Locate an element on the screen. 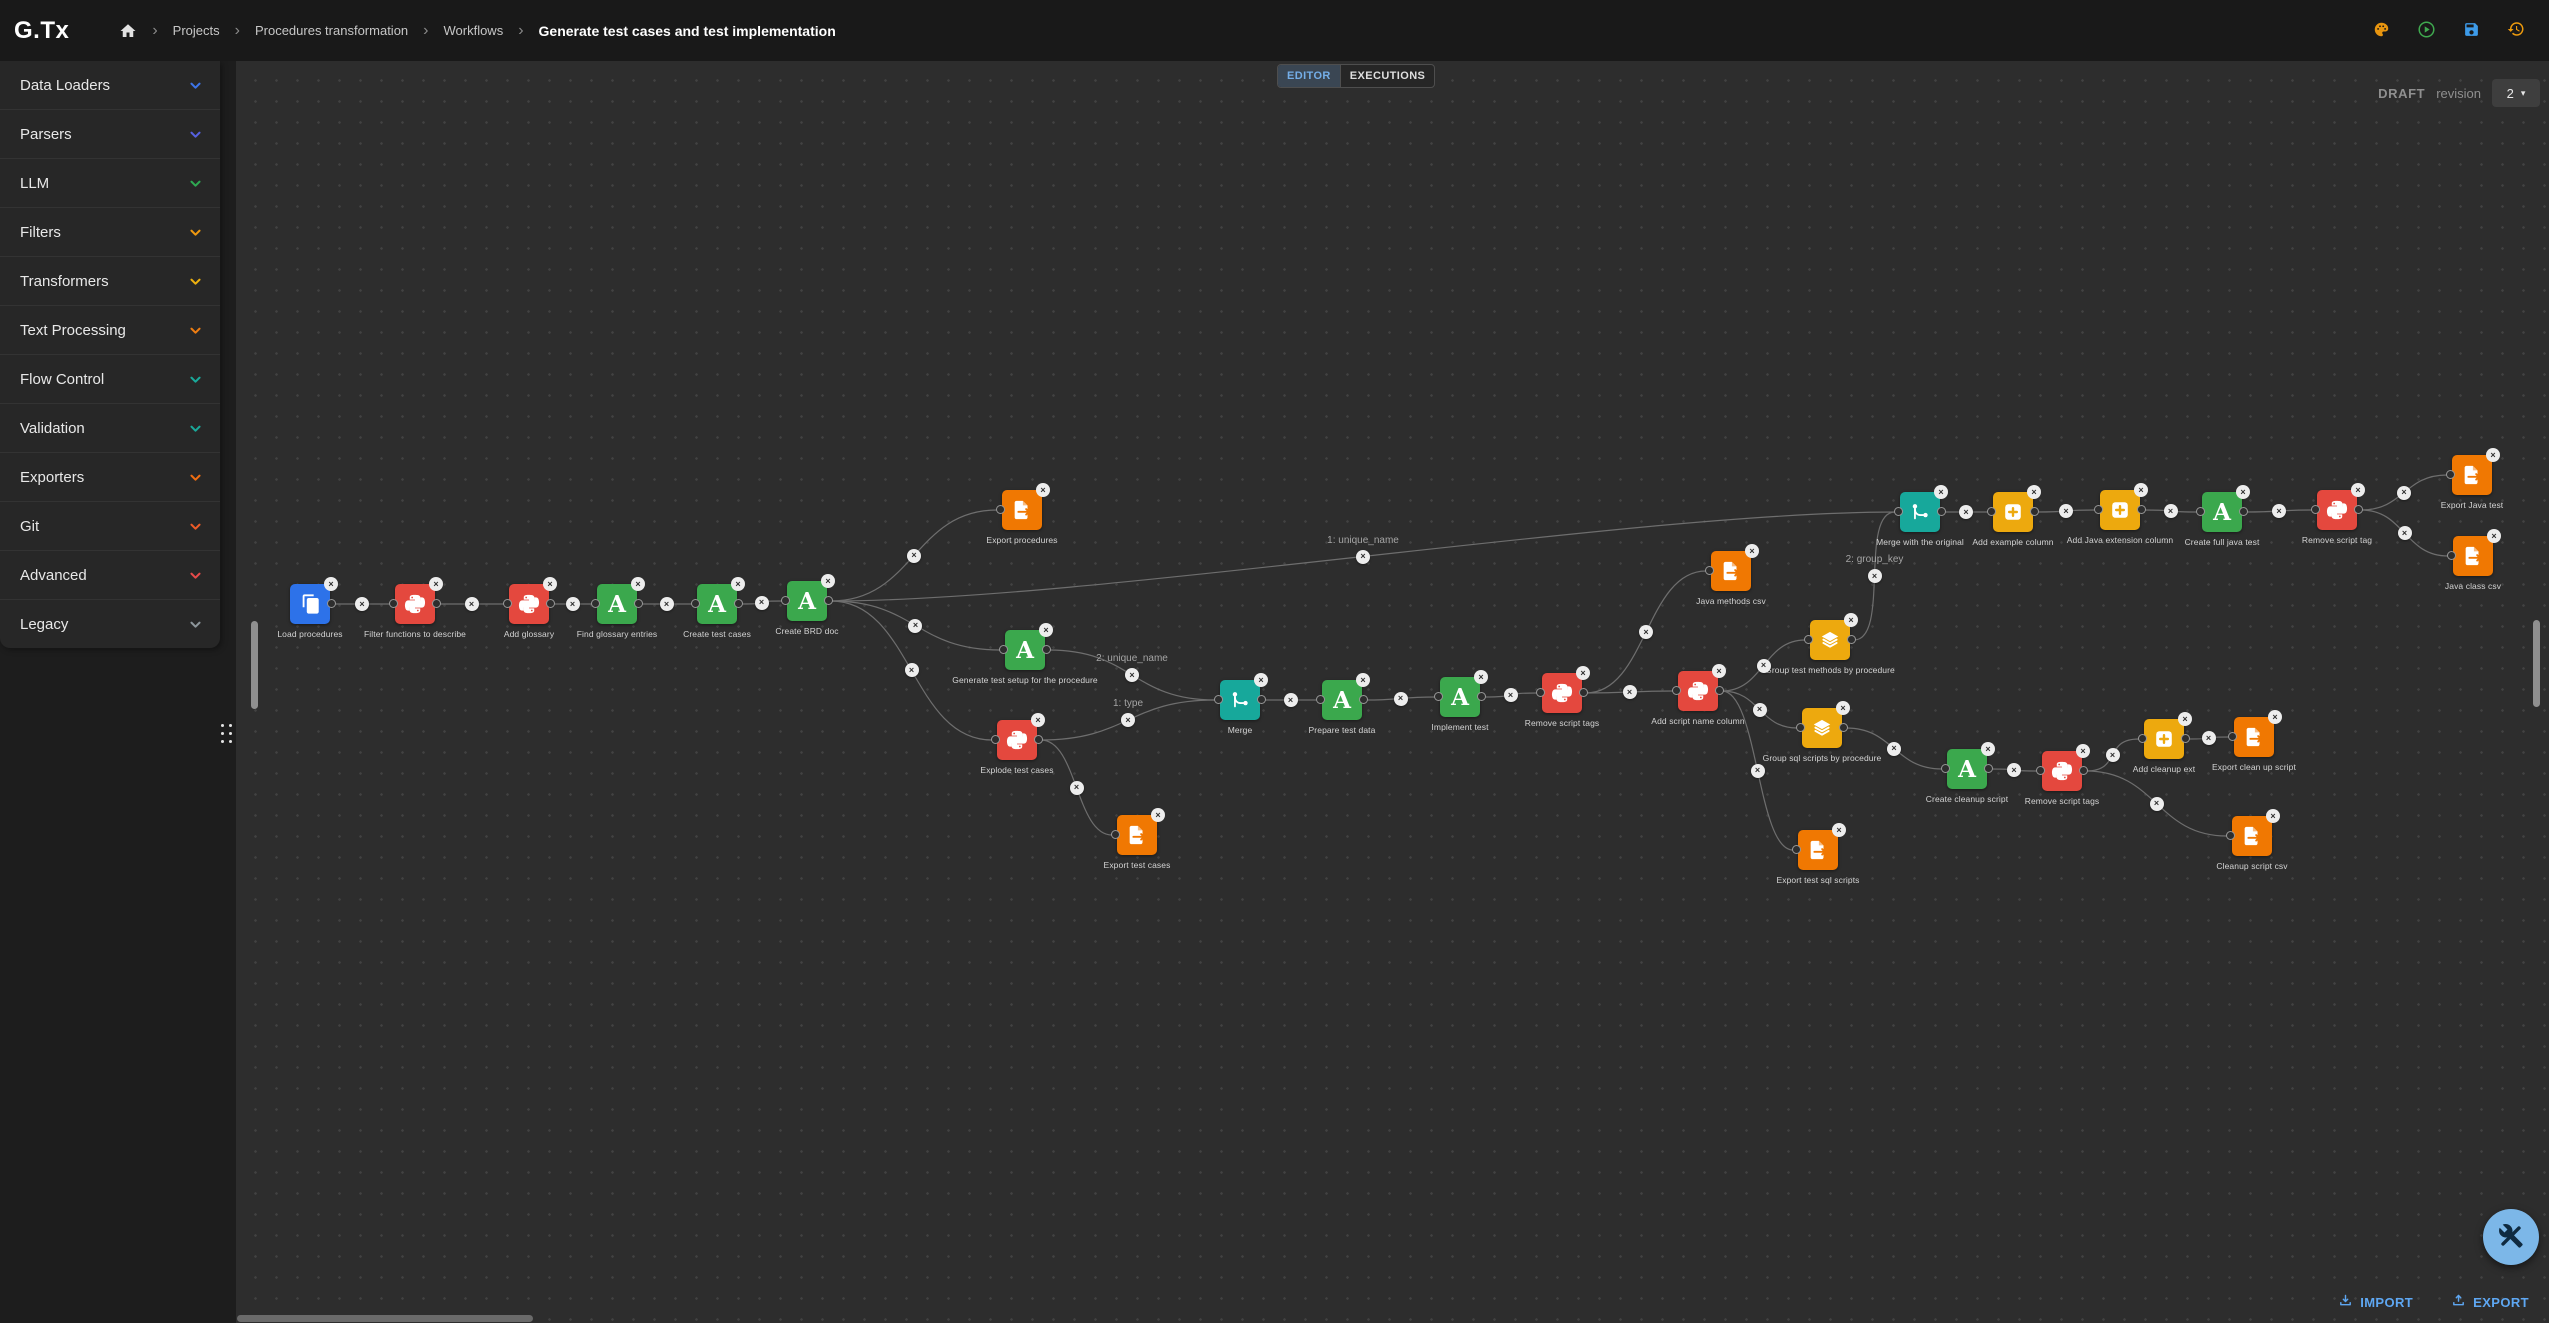 The height and width of the screenshot is (1323, 2549). sidebar-drag-handle is located at coordinates (226, 733).